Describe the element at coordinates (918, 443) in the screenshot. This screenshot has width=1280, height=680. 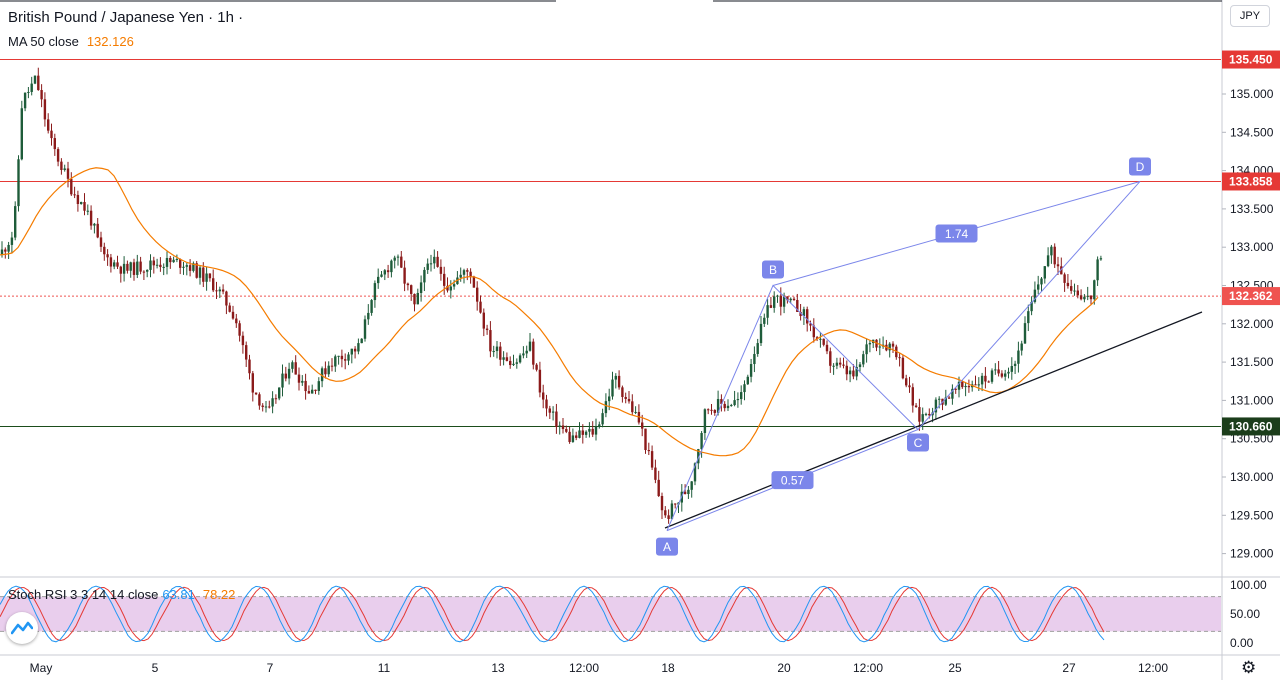
I see `pattern-point-label: C` at that location.